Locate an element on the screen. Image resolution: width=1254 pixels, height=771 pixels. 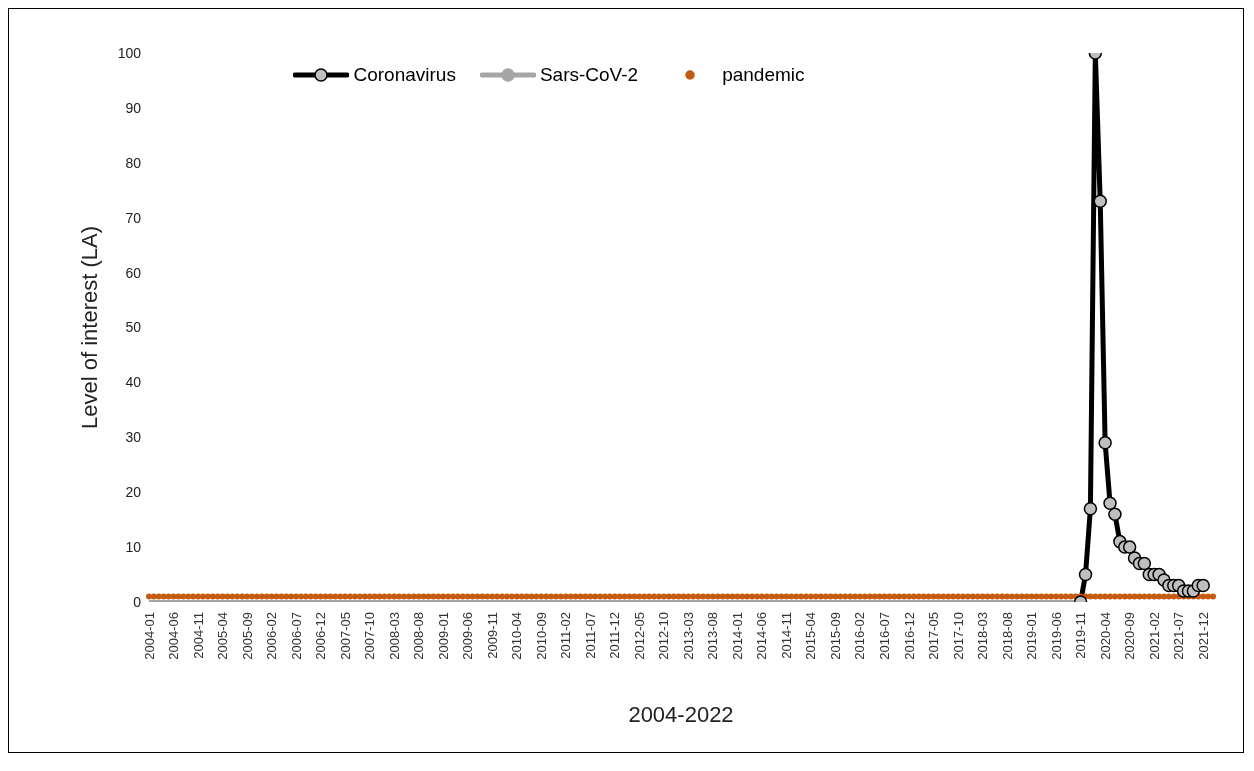
y-tick-label: 50 is located at coordinates (133, 327).